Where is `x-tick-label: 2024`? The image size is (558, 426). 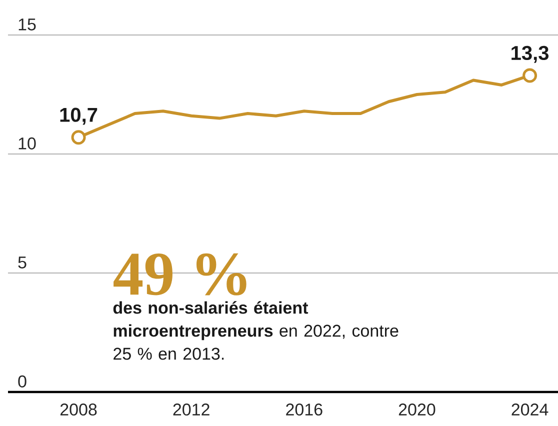 x-tick-label: 2024 is located at coordinates (530, 410).